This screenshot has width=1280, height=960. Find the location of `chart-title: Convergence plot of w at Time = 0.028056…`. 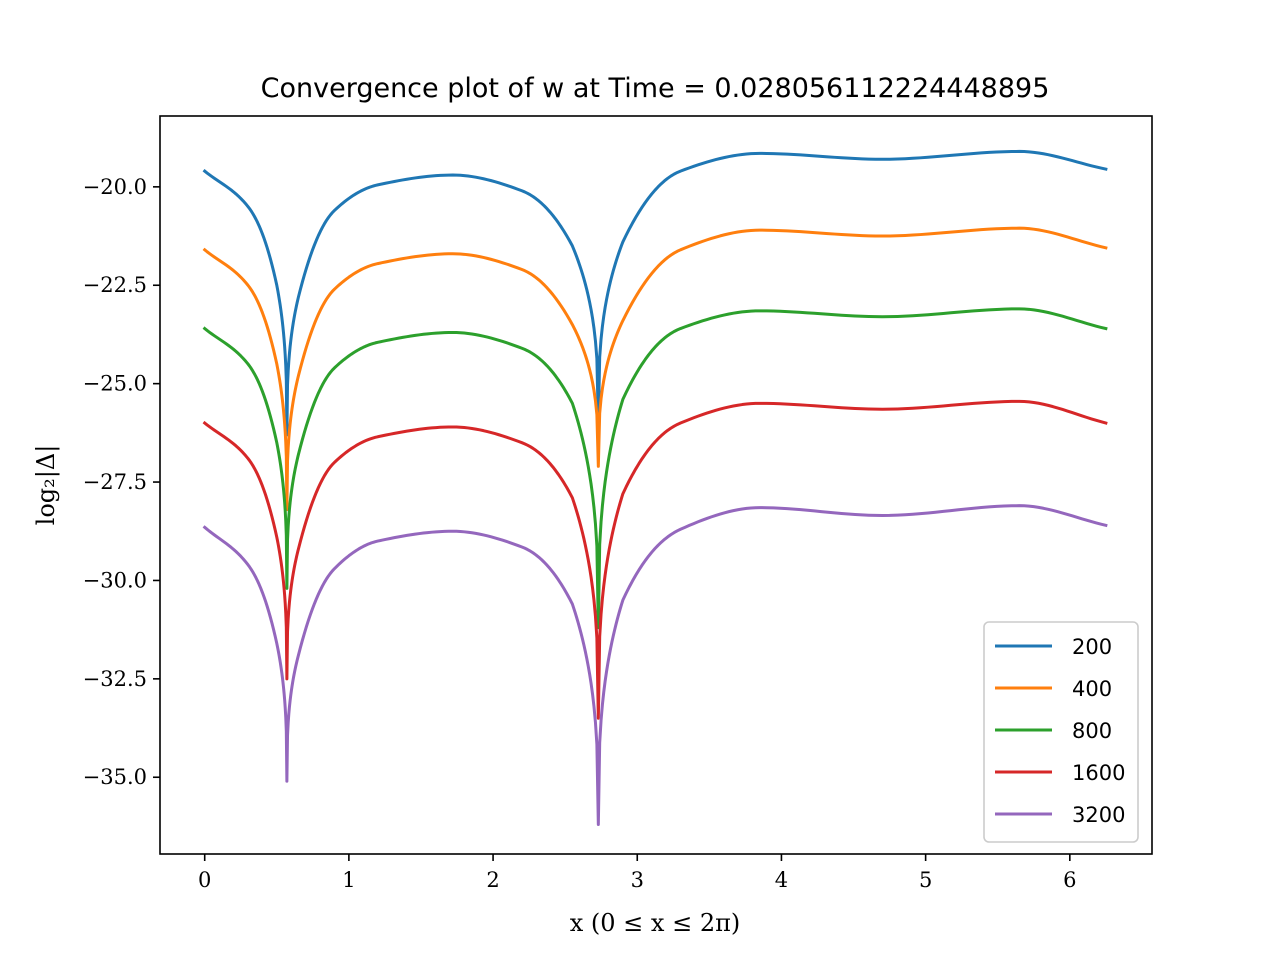

chart-title: Convergence plot of w at Time = 0.028056… is located at coordinates (655, 88).